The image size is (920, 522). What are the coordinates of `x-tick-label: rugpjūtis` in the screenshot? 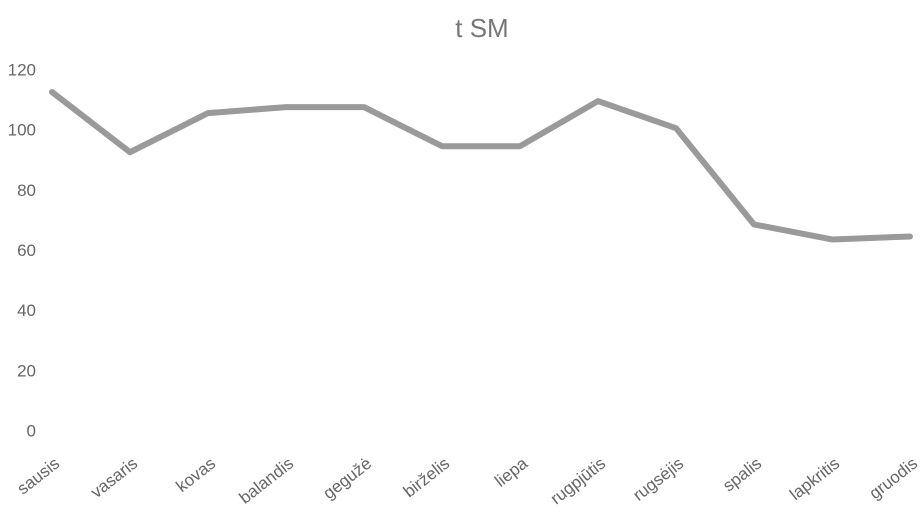 It's located at (578, 481).